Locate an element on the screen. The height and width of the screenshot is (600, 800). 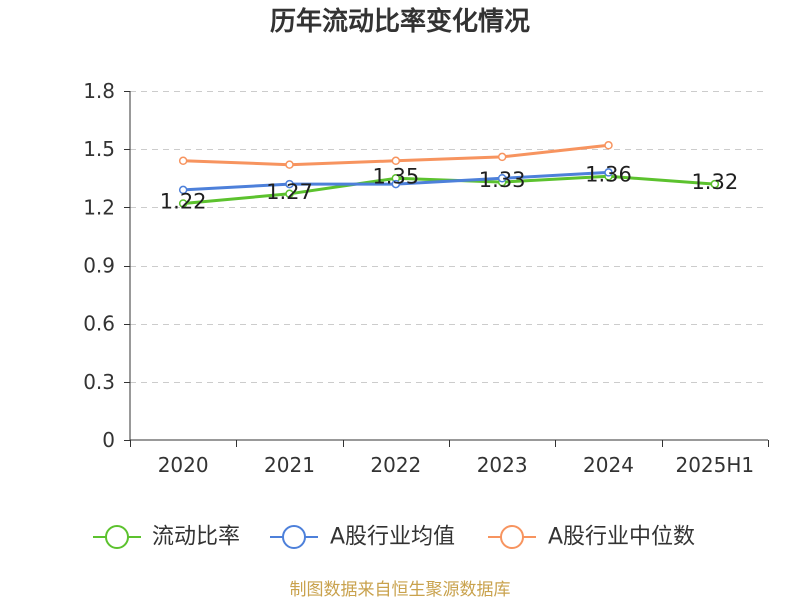
legend-item-industry-mean: A股行业均值 is located at coordinates (362, 537).